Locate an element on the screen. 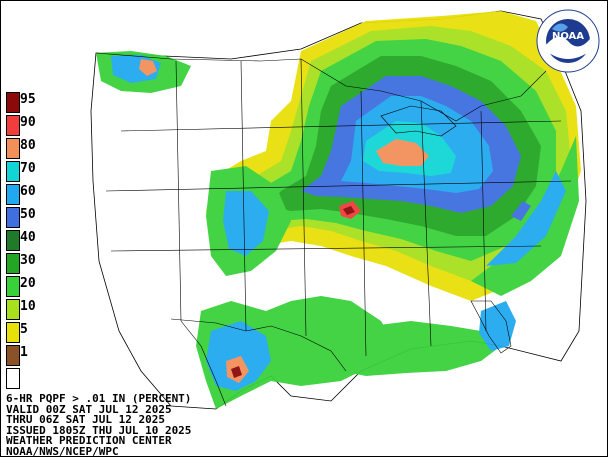  legend-label: 95 is located at coordinates (28, 99).